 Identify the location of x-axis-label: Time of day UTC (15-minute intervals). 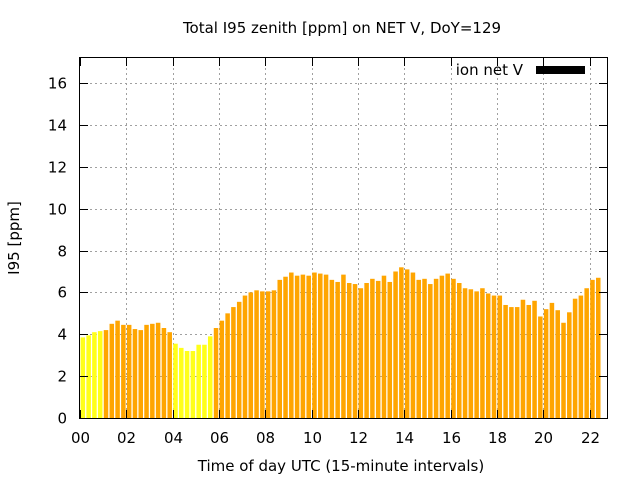
(340, 466).